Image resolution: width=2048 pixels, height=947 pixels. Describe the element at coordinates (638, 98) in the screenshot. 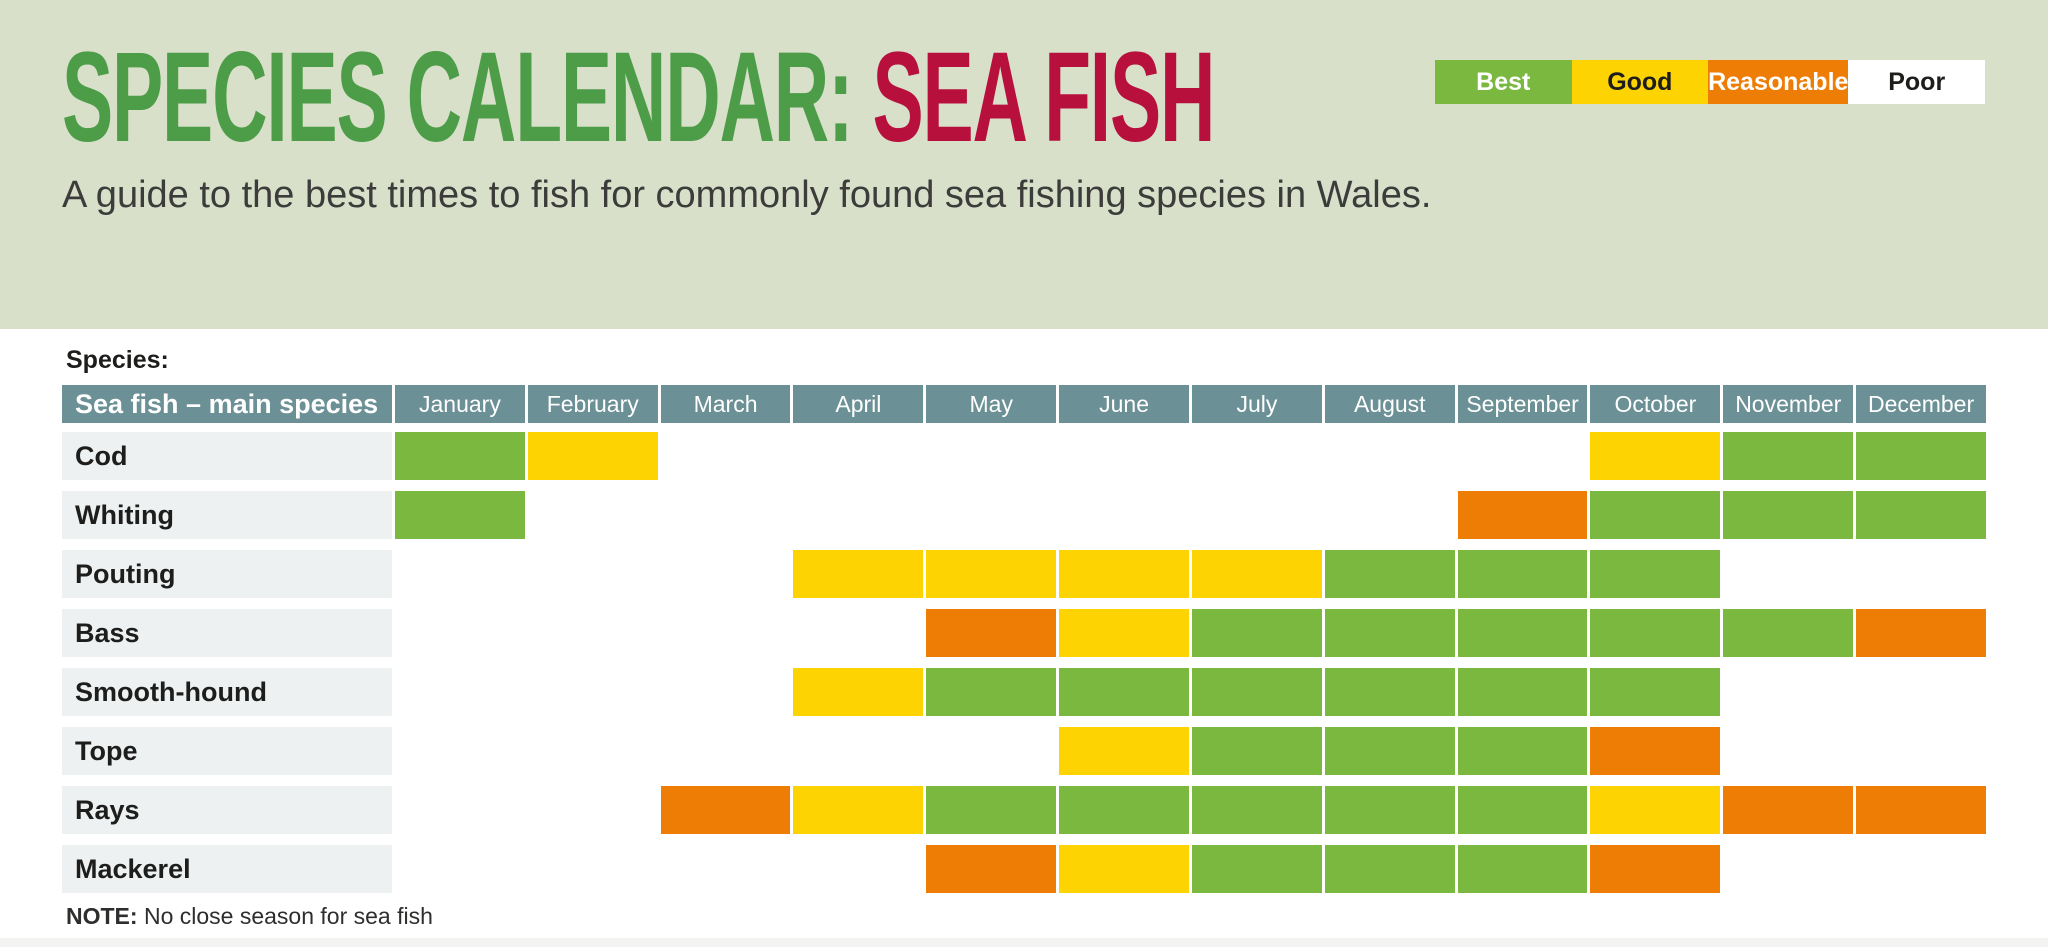

I see `page-title: SPECIES CALENDAR: SEA FISH` at that location.